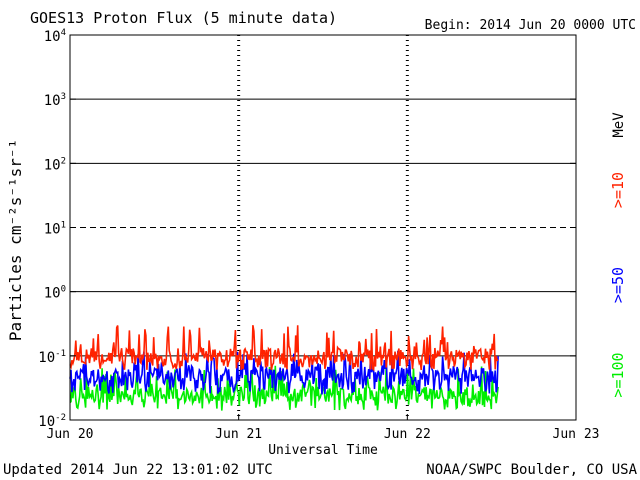 The image size is (640, 480). What do you see at coordinates (323, 428) in the screenshot?
I see `x-tick-labels: Jun 20 Jun 21 Jun 22 Jun 23` at bounding box center [323, 428].